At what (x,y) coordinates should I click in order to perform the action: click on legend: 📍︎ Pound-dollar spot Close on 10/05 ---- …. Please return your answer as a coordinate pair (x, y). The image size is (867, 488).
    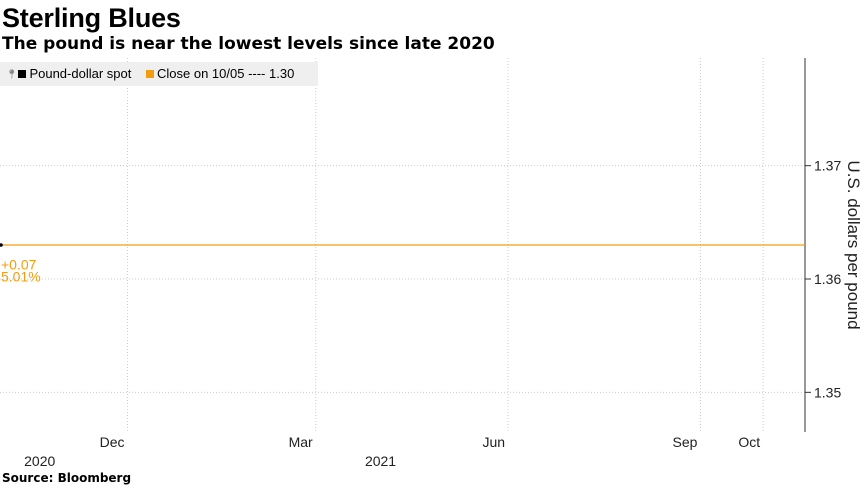
    Looking at the image, I should click on (159, 74).